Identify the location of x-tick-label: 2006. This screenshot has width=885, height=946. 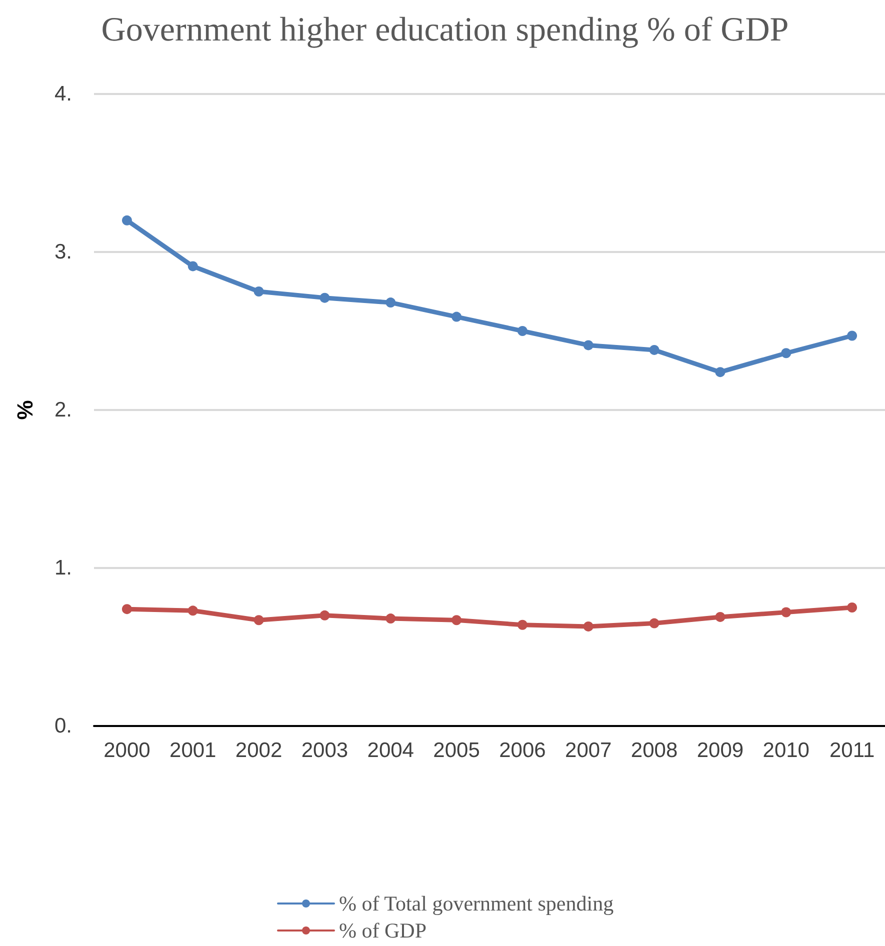
(522, 750).